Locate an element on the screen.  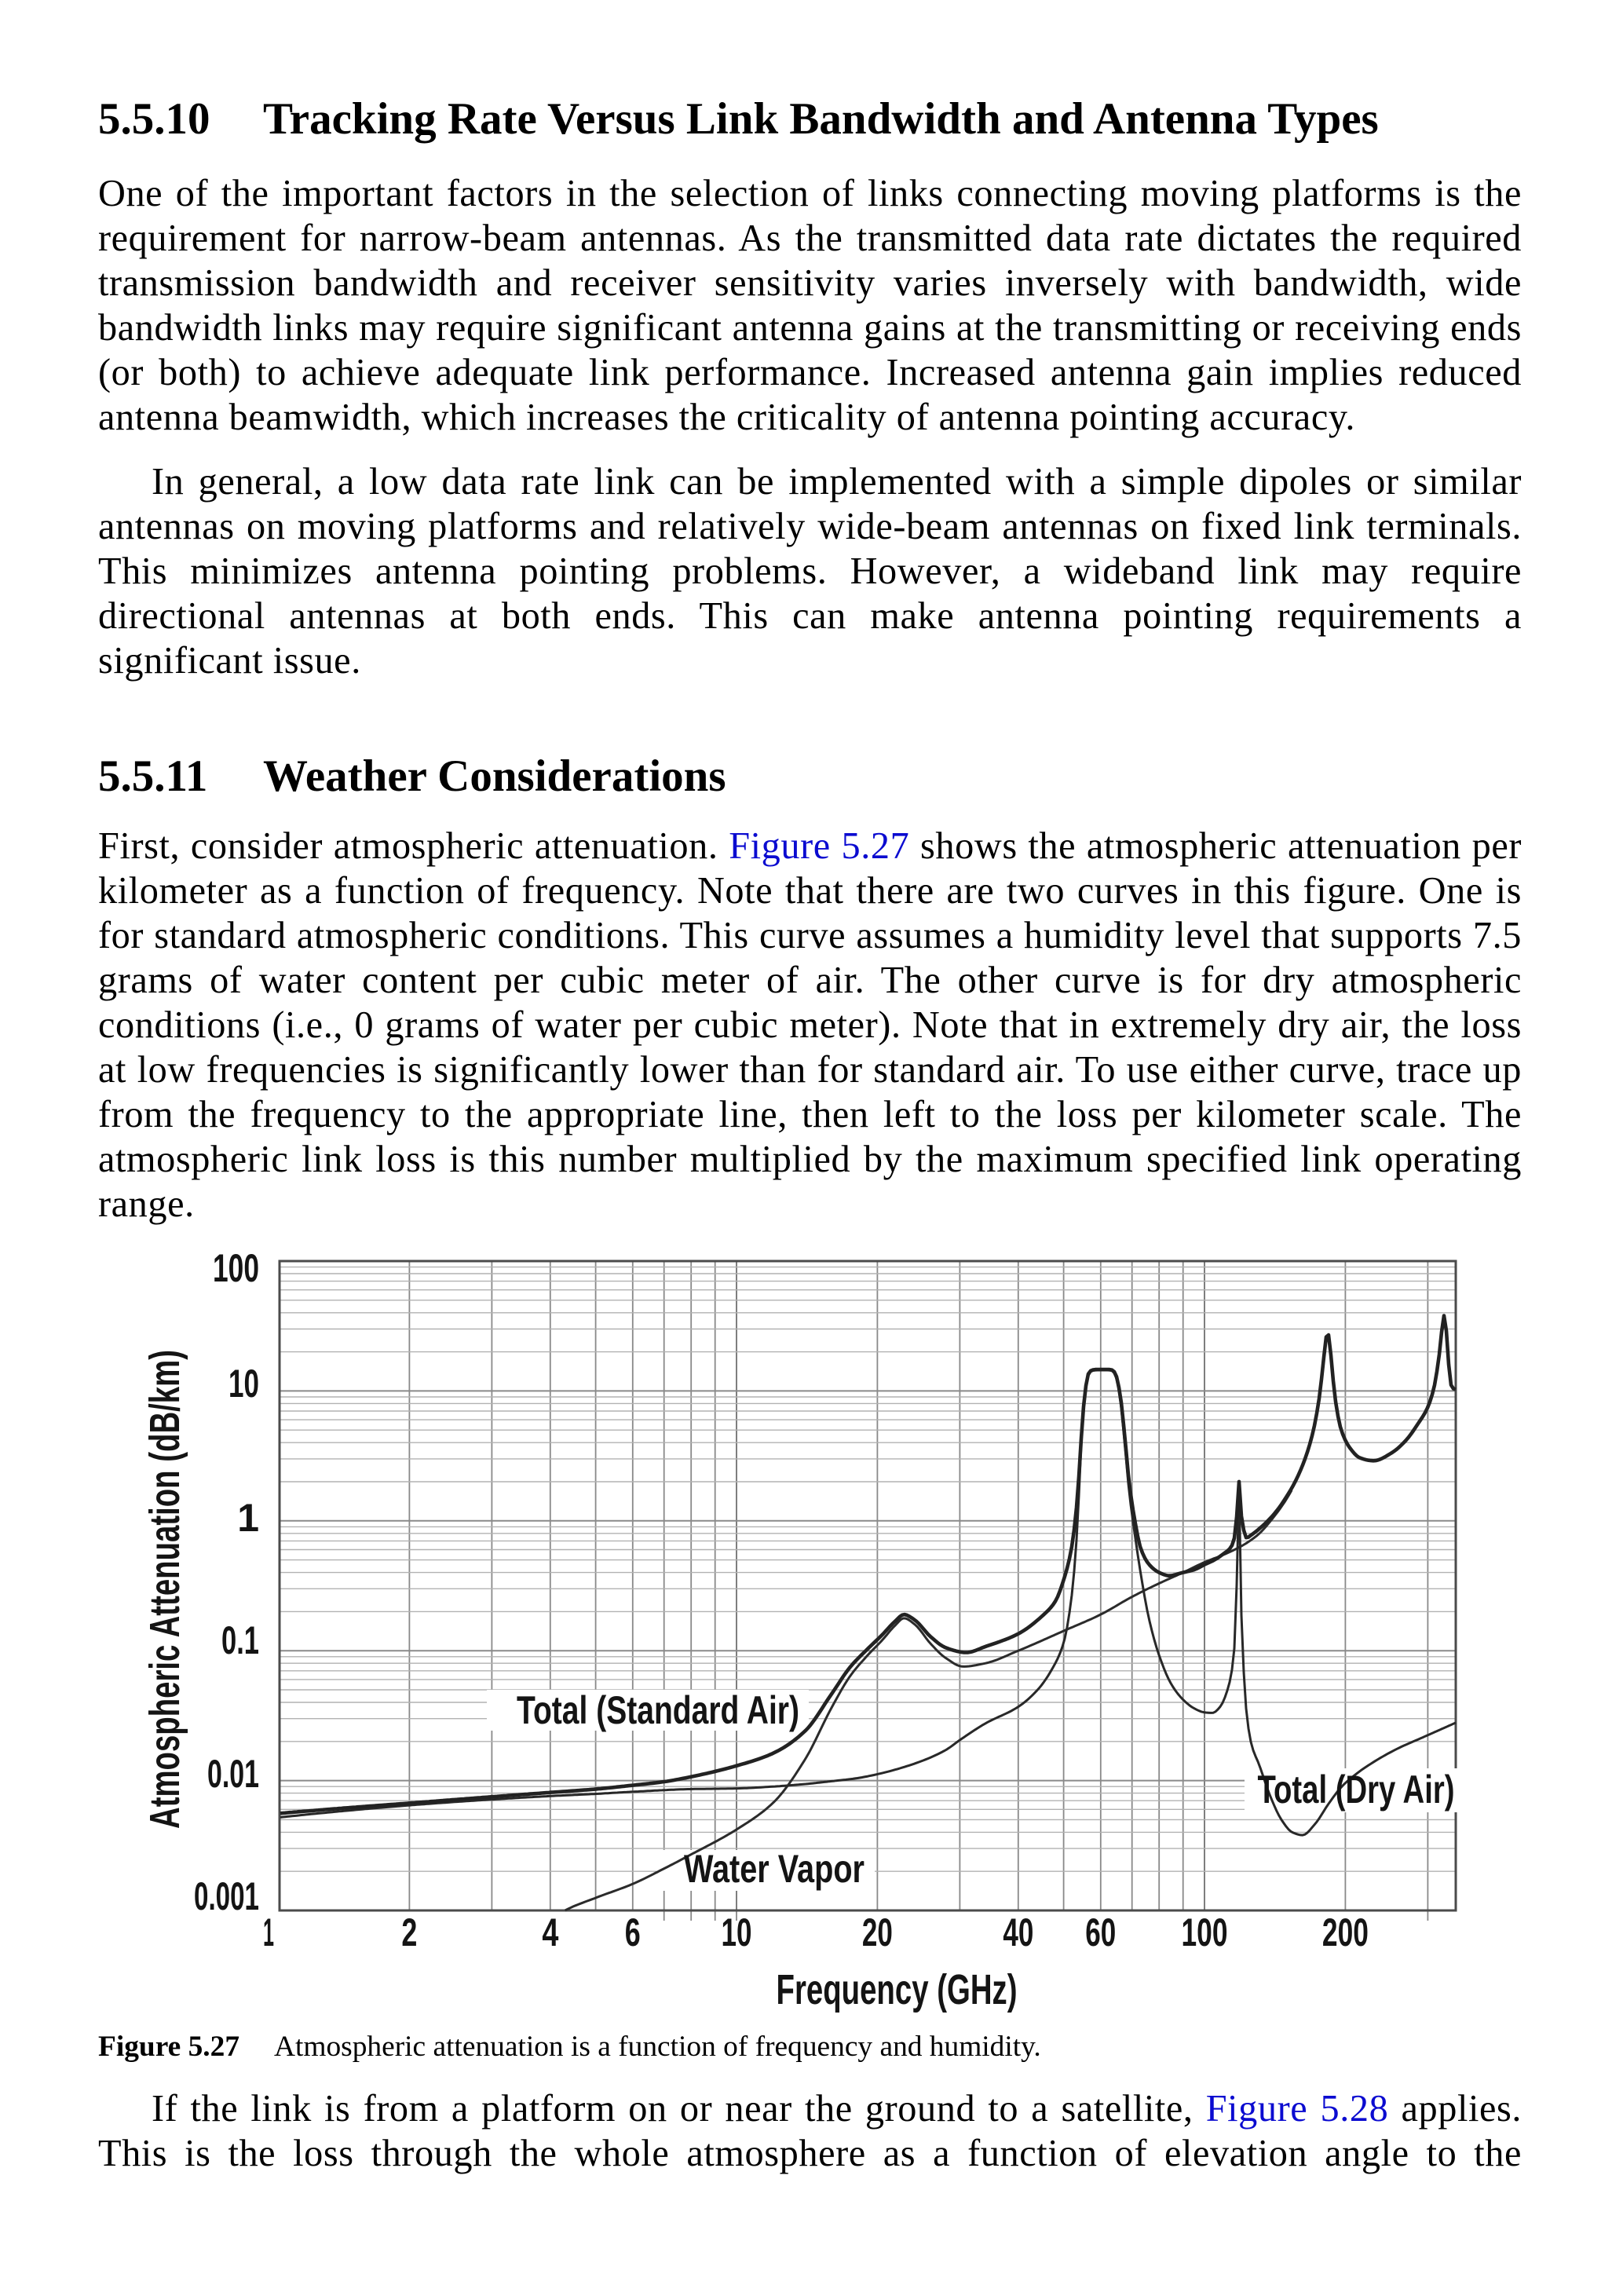
svg-text: 2 is located at coordinates (409, 1932).